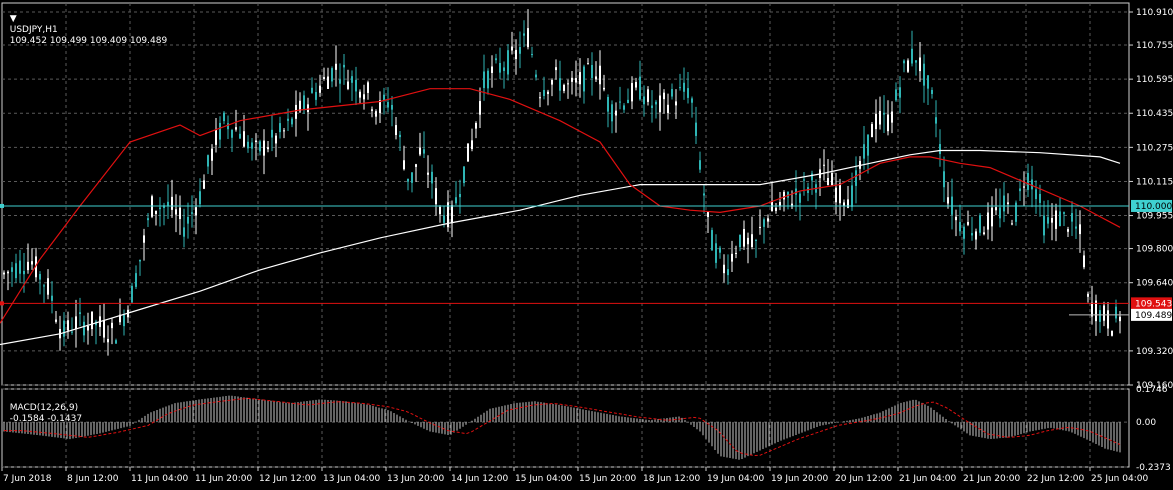 Image resolution: width=1173 pixels, height=490 pixels. Describe the element at coordinates (223, 479) in the screenshot. I see `time-axis-label: 11 Jun 20:00` at that location.